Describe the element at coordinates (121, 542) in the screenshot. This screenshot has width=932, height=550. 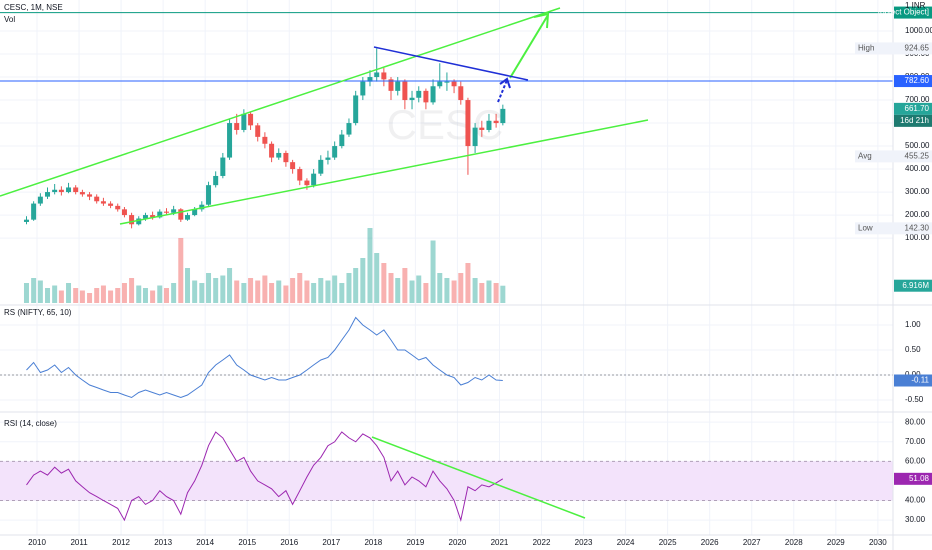
I see `x-tick-label: 2012` at that location.